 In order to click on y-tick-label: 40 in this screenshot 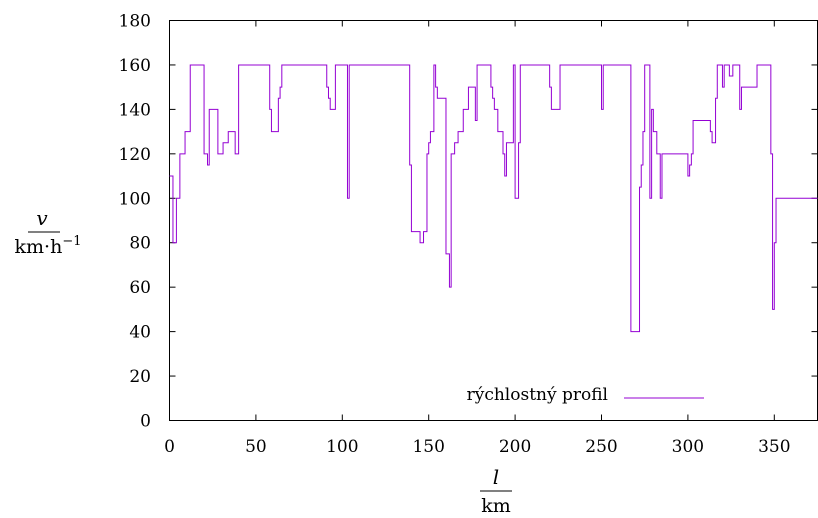, I will do `click(140, 333)`.